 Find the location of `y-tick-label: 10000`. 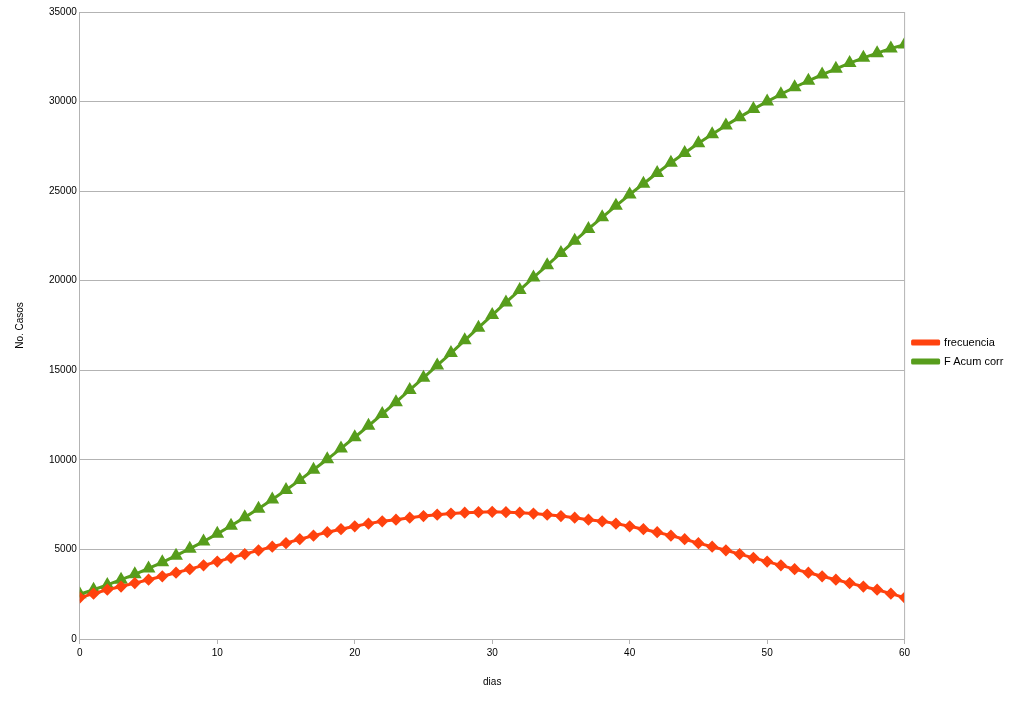

y-tick-label: 10000 is located at coordinates (63, 459).